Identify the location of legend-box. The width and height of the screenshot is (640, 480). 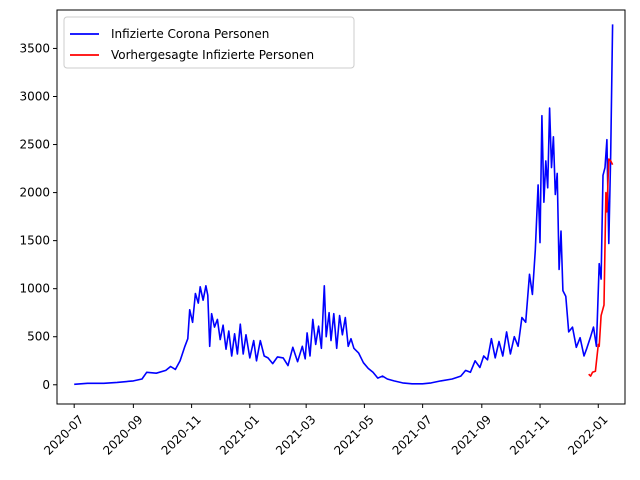
(209, 42).